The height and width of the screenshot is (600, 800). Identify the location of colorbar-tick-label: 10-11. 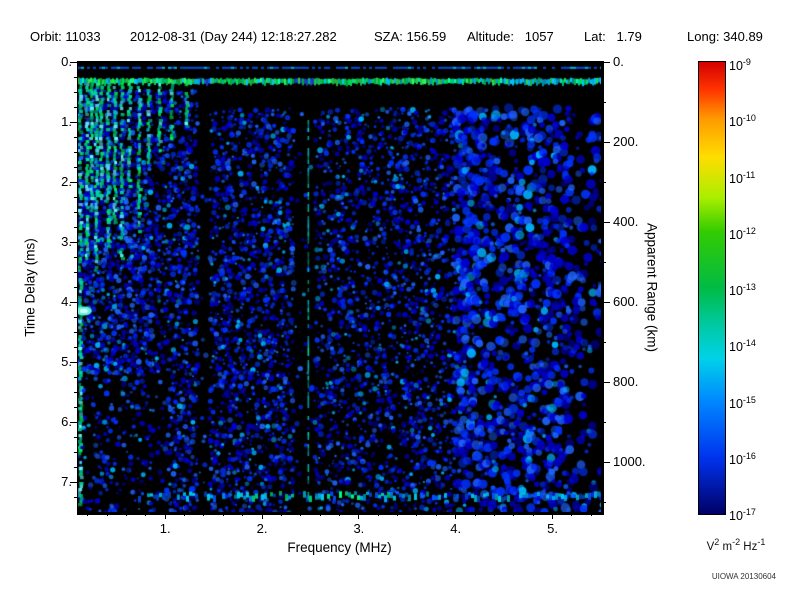
(742, 177).